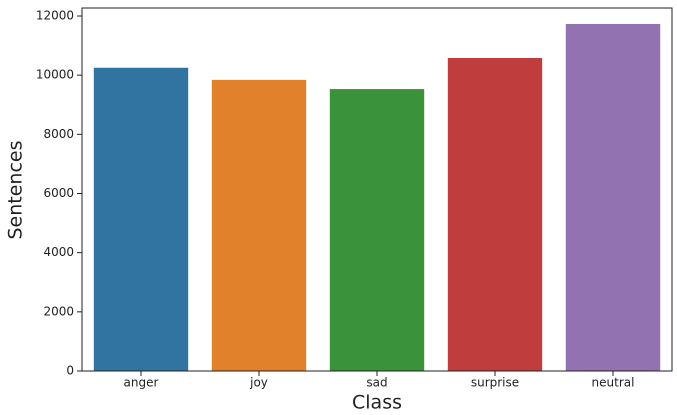 Image resolution: width=677 pixels, height=415 pixels. What do you see at coordinates (613, 383) in the screenshot?
I see `x-tick-label: neutral` at bounding box center [613, 383].